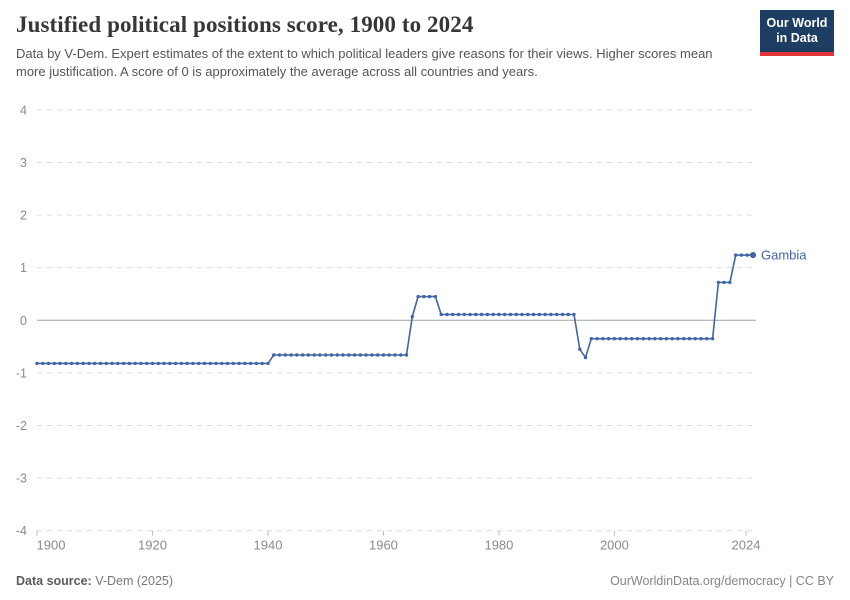 The width and height of the screenshot is (850, 600). What do you see at coordinates (722, 581) in the screenshot?
I see `footer-credit-link: OurWorldinData.org/democracy | CC BY` at bounding box center [722, 581].